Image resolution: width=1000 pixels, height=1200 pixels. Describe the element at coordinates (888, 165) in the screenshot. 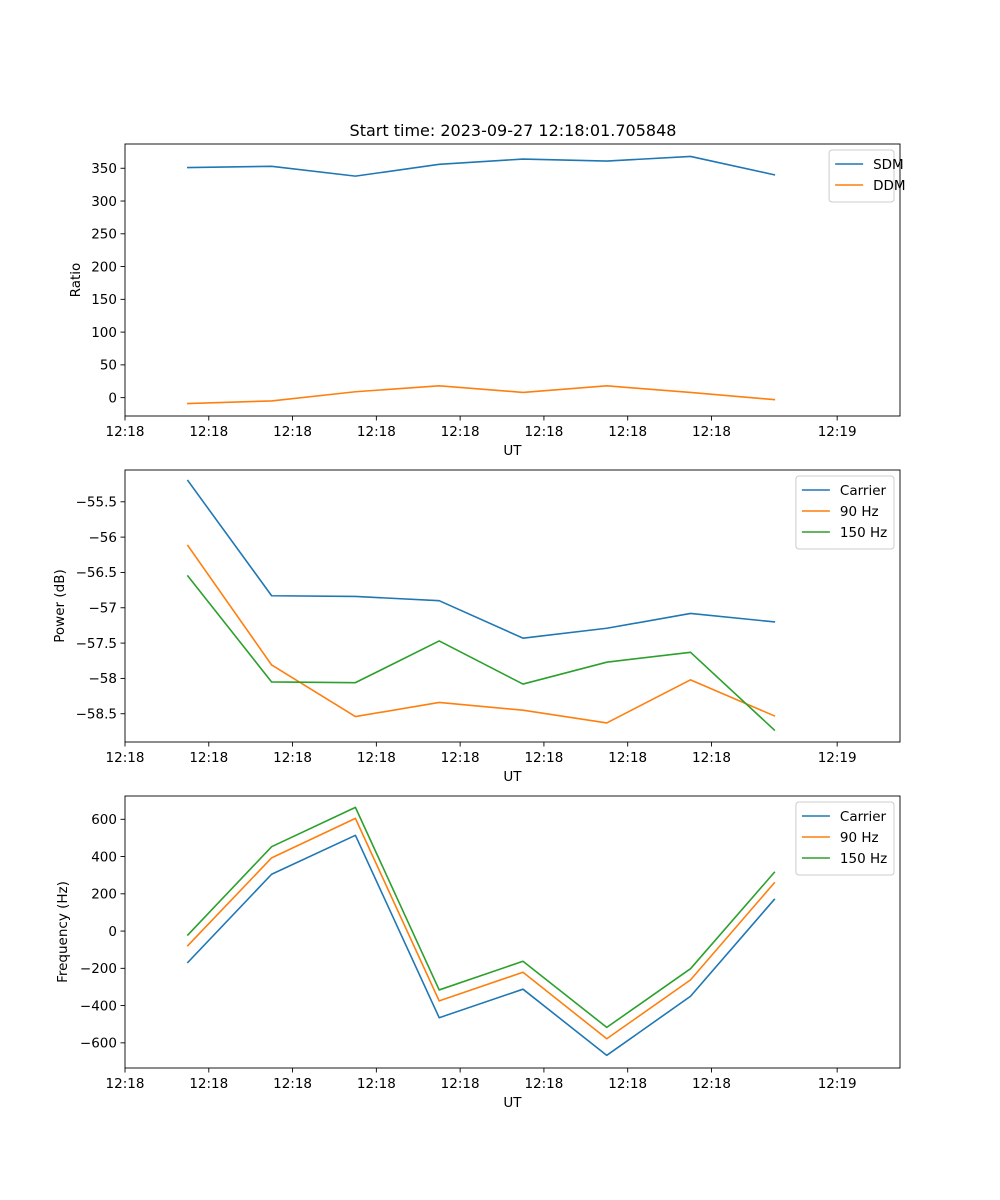

I see `ratio-legend-label: SDM` at that location.